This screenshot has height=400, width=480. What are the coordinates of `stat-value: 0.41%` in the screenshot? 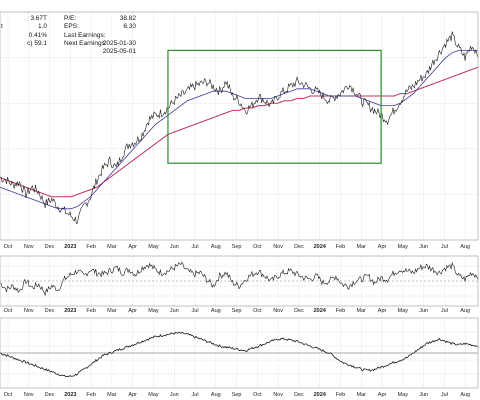 It's located at (37, 35).